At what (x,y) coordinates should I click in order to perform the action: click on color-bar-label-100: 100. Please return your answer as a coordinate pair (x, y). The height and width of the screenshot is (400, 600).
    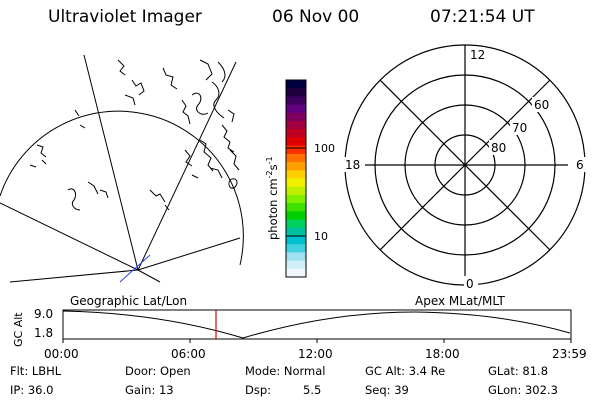
    Looking at the image, I should click on (324, 148).